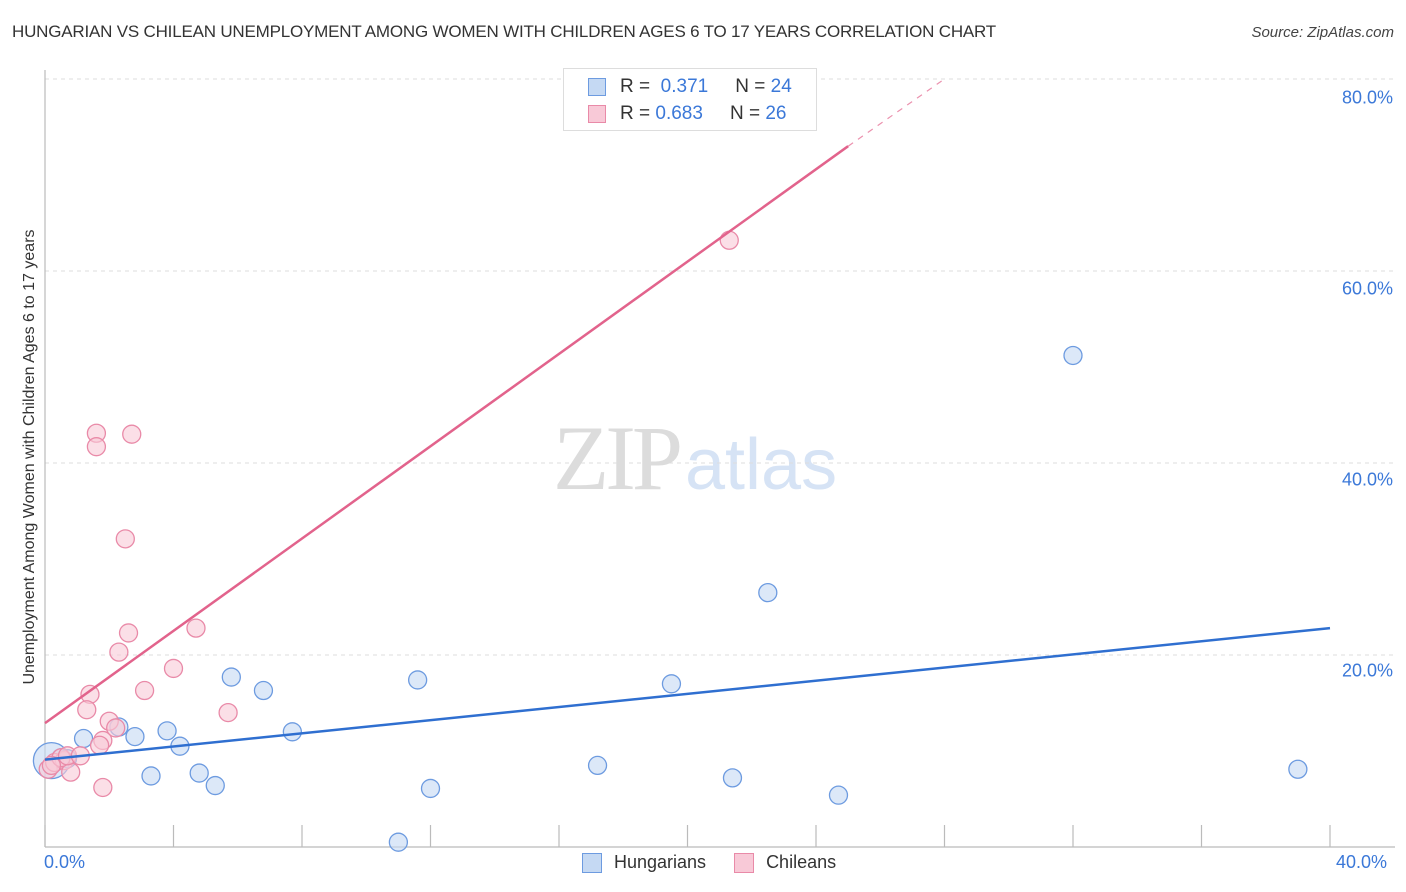 This screenshot has height=892, width=1406. What do you see at coordinates (660, 862) in the screenshot?
I see `legend-label: Hungarians` at bounding box center [660, 862].